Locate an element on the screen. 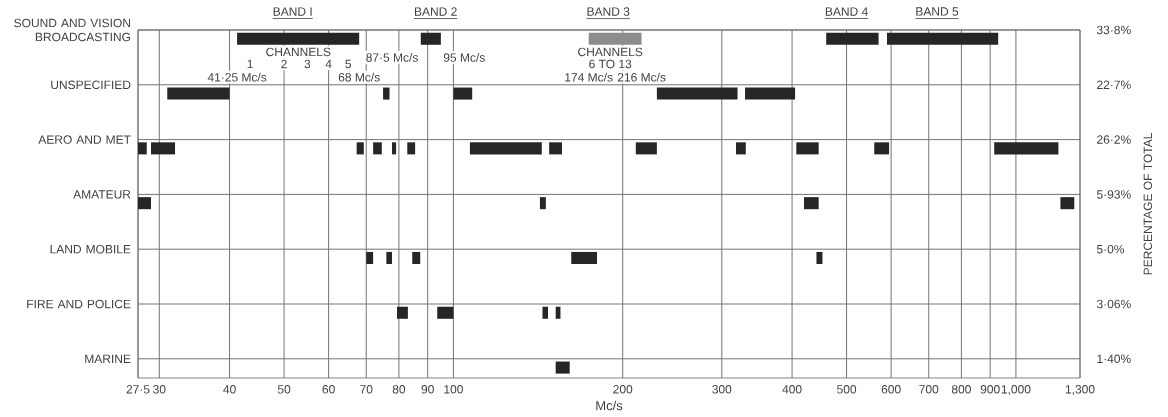 This screenshot has height=417, width=1168. x-tick-label: 600 is located at coordinates (891, 389).